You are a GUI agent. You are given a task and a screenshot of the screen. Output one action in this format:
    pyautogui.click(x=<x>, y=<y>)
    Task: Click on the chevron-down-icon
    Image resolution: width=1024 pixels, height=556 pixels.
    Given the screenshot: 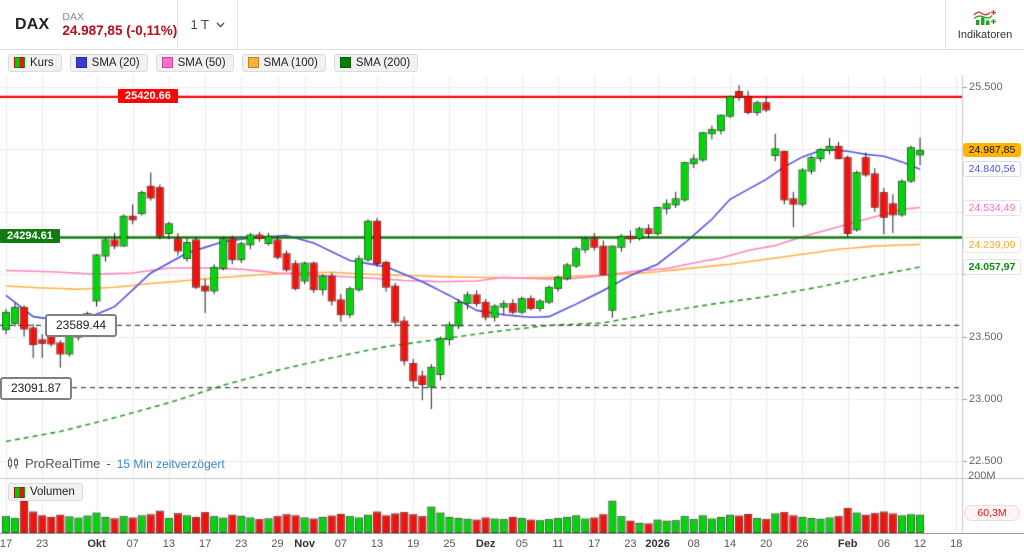 What is the action you would take?
    pyautogui.click(x=220, y=24)
    